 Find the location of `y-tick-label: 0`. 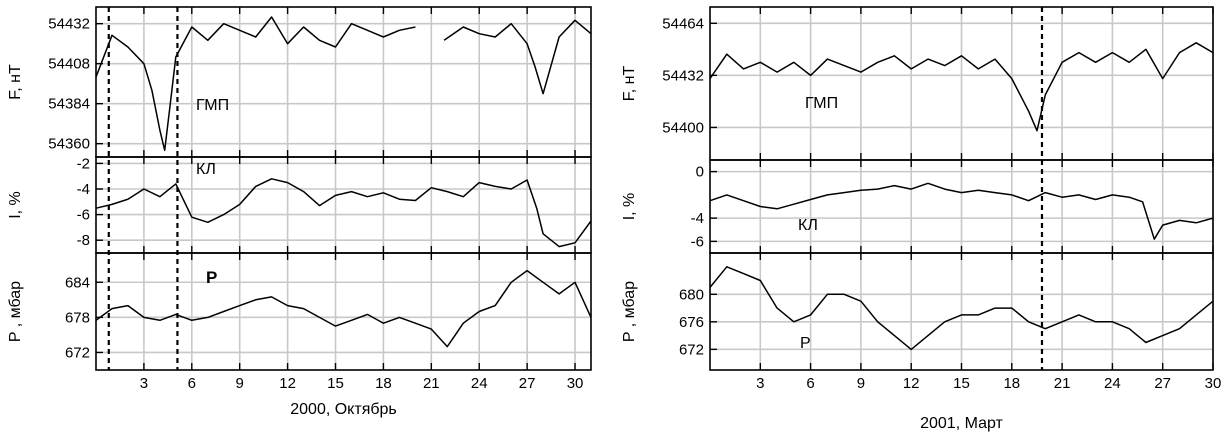

y-tick-label: 0 is located at coordinates (700, 172).